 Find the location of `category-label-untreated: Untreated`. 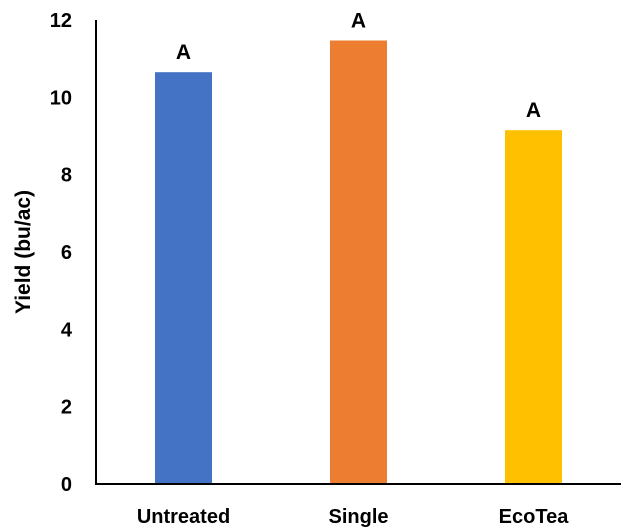

category-label-untreated: Untreated is located at coordinates (183, 517).